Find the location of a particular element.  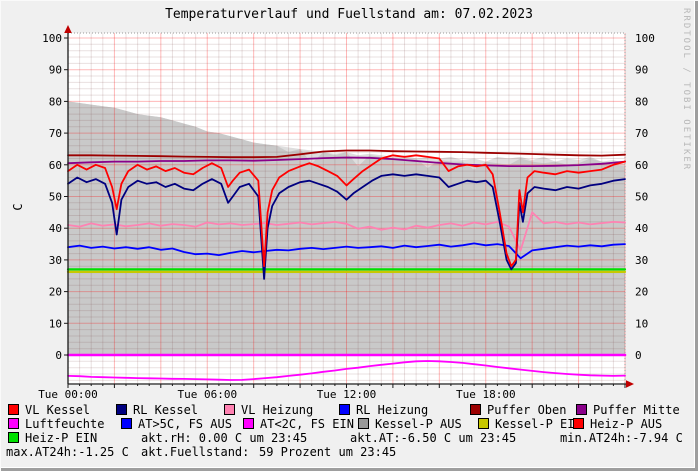

legend-item-heiz-p-ein: Heiz-P EIN is located at coordinates (53, 437).